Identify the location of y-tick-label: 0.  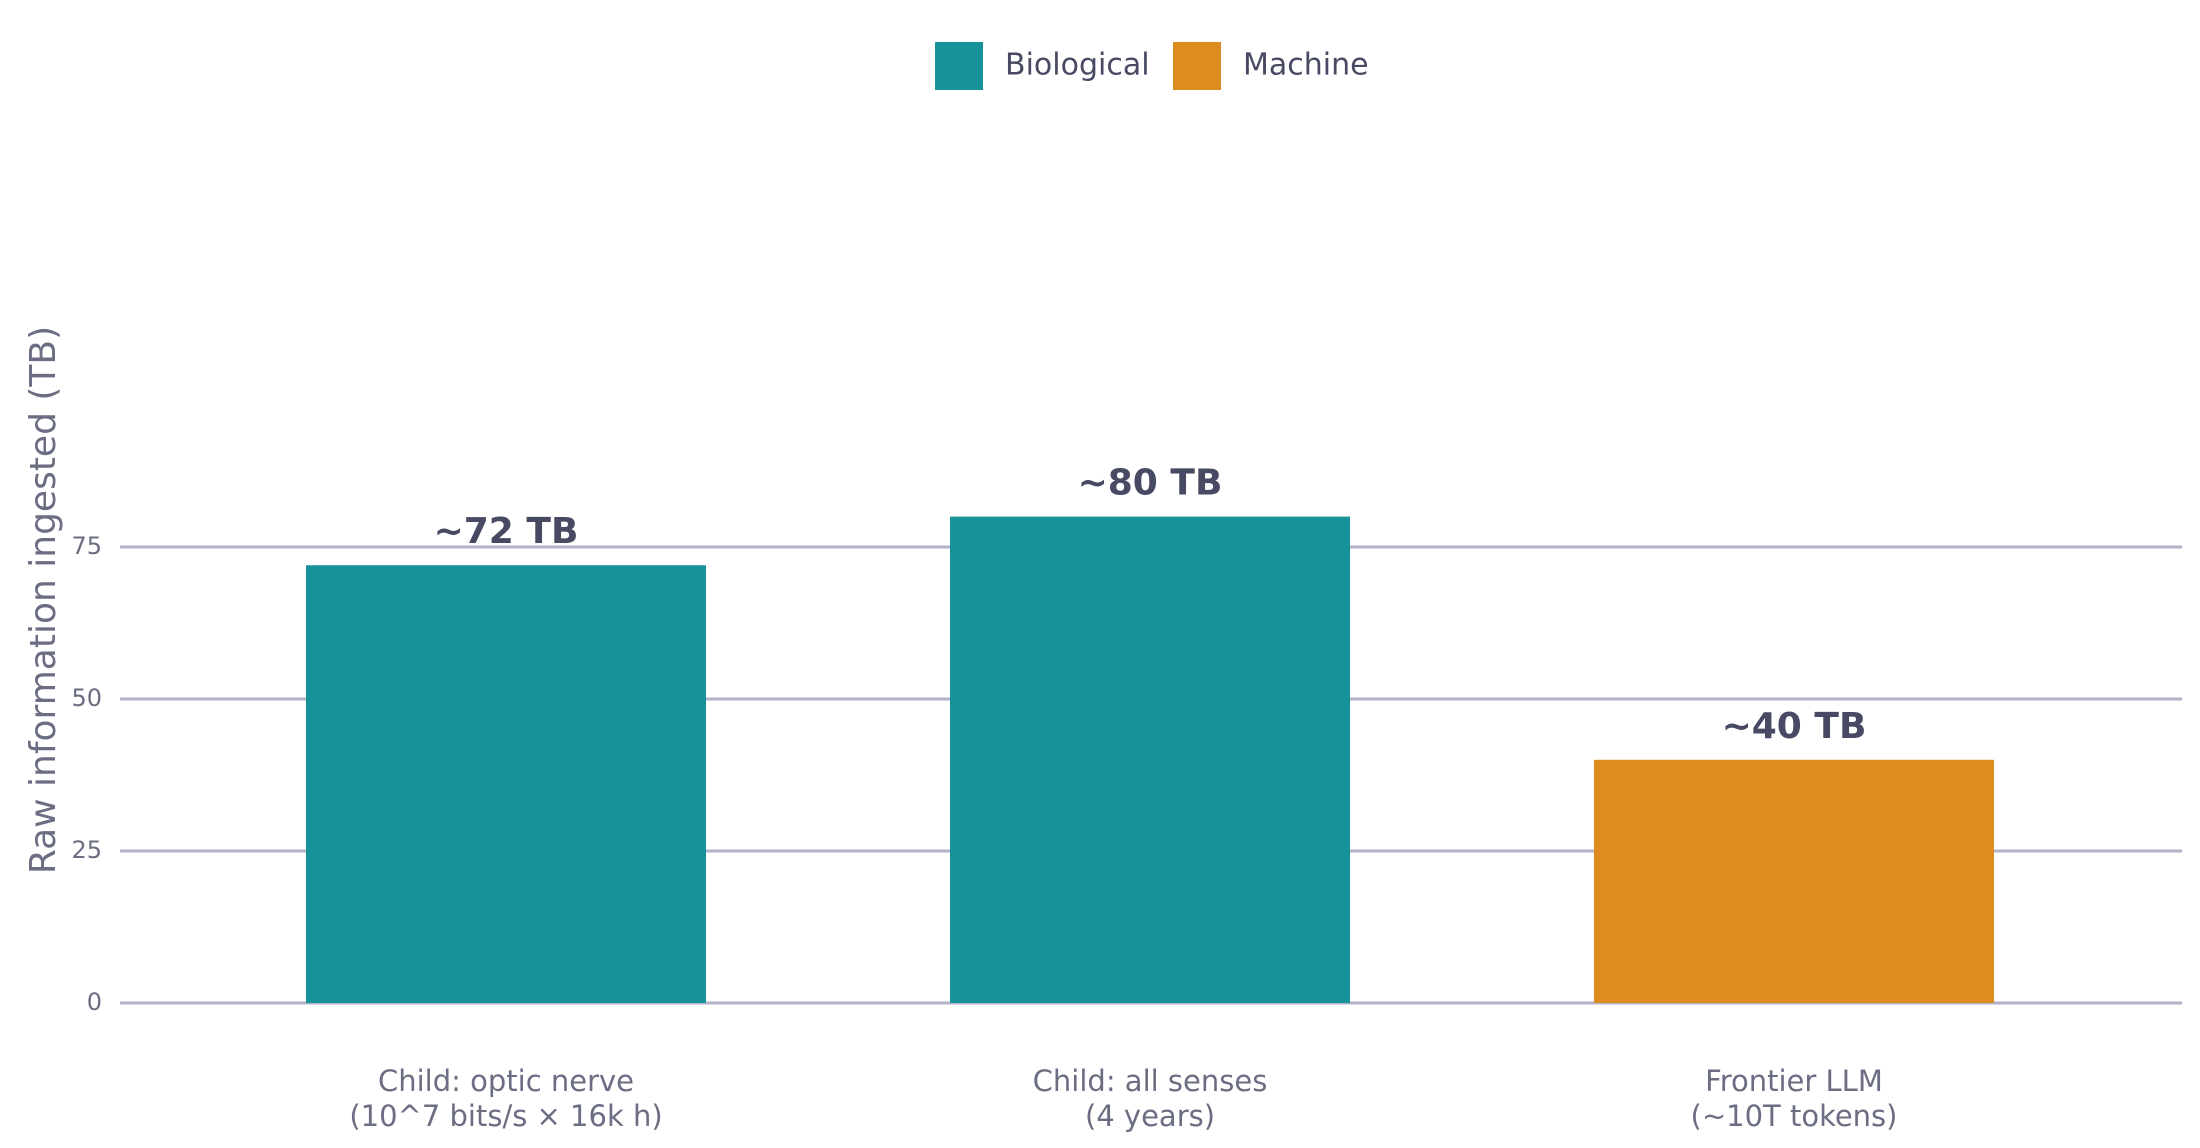
(94, 1002).